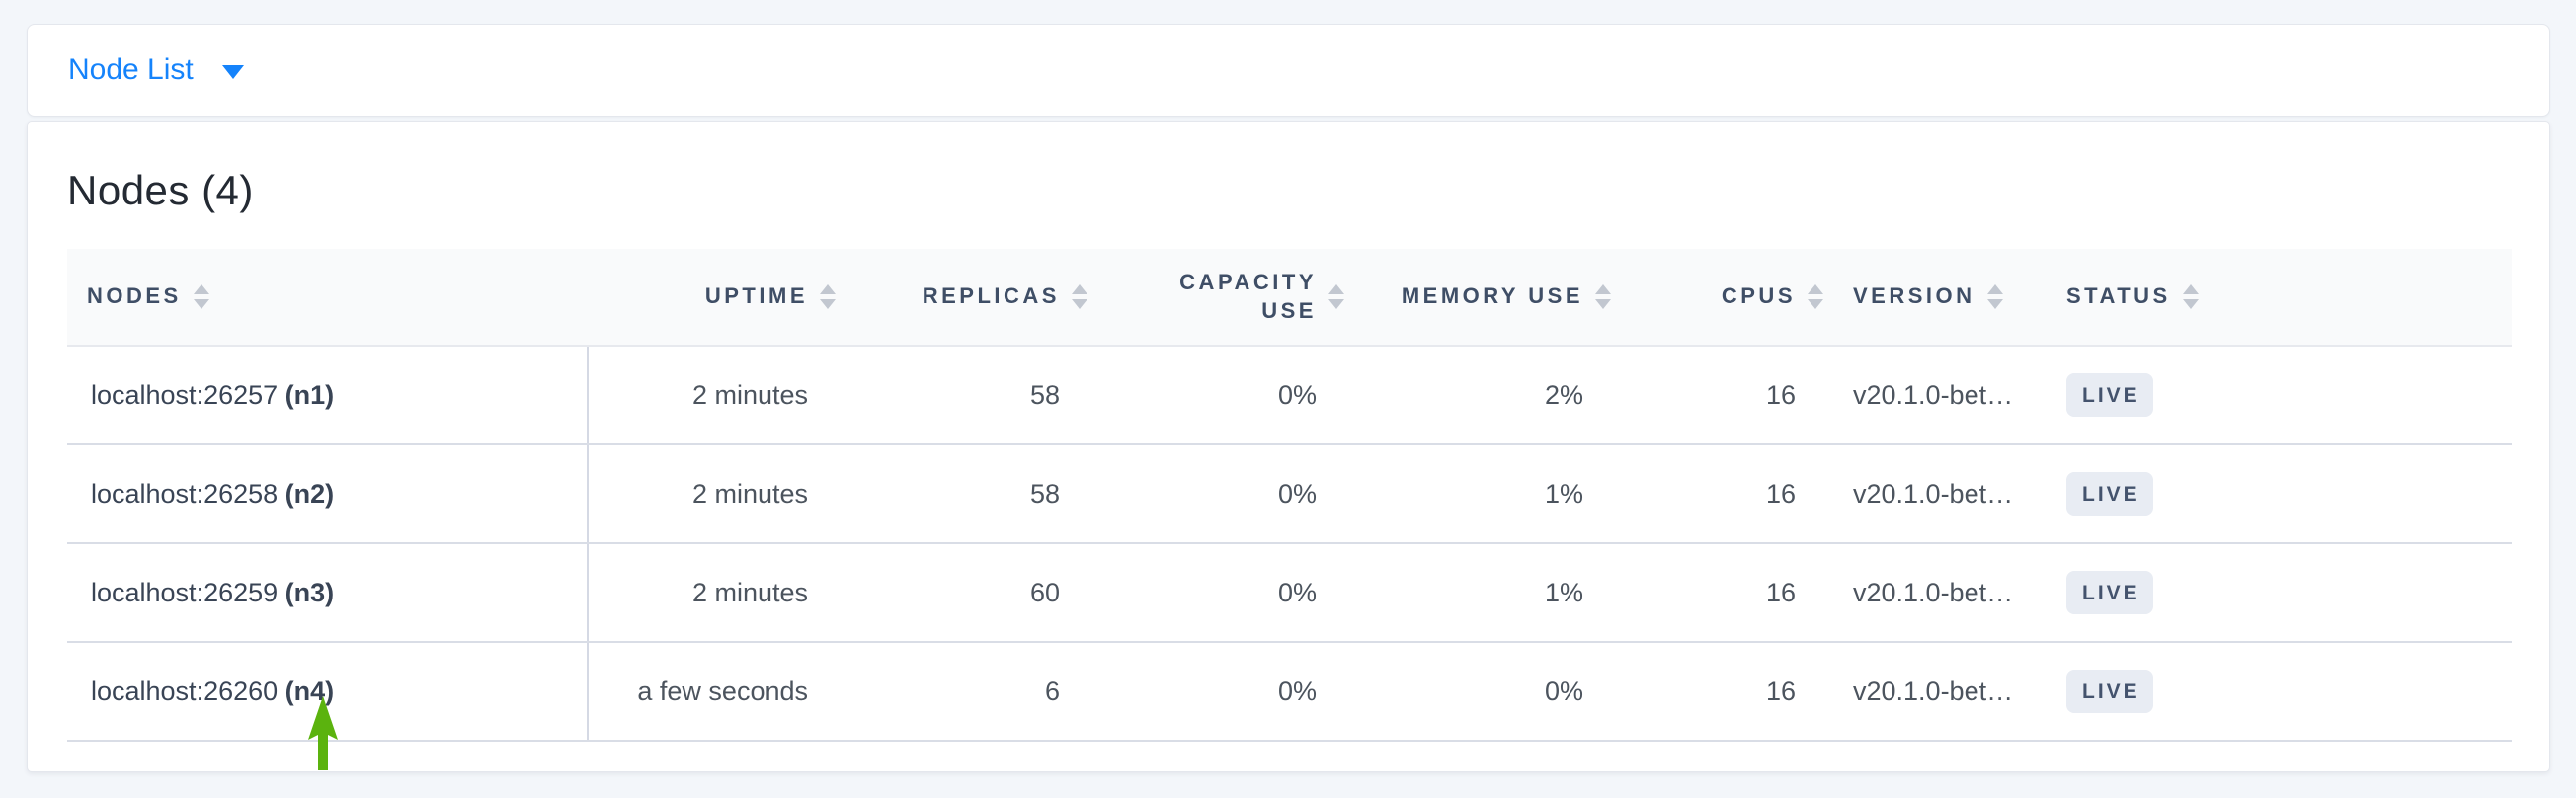 This screenshot has width=2576, height=798. Describe the element at coordinates (961, 692) in the screenshot. I see `replicas-cell: 6` at that location.